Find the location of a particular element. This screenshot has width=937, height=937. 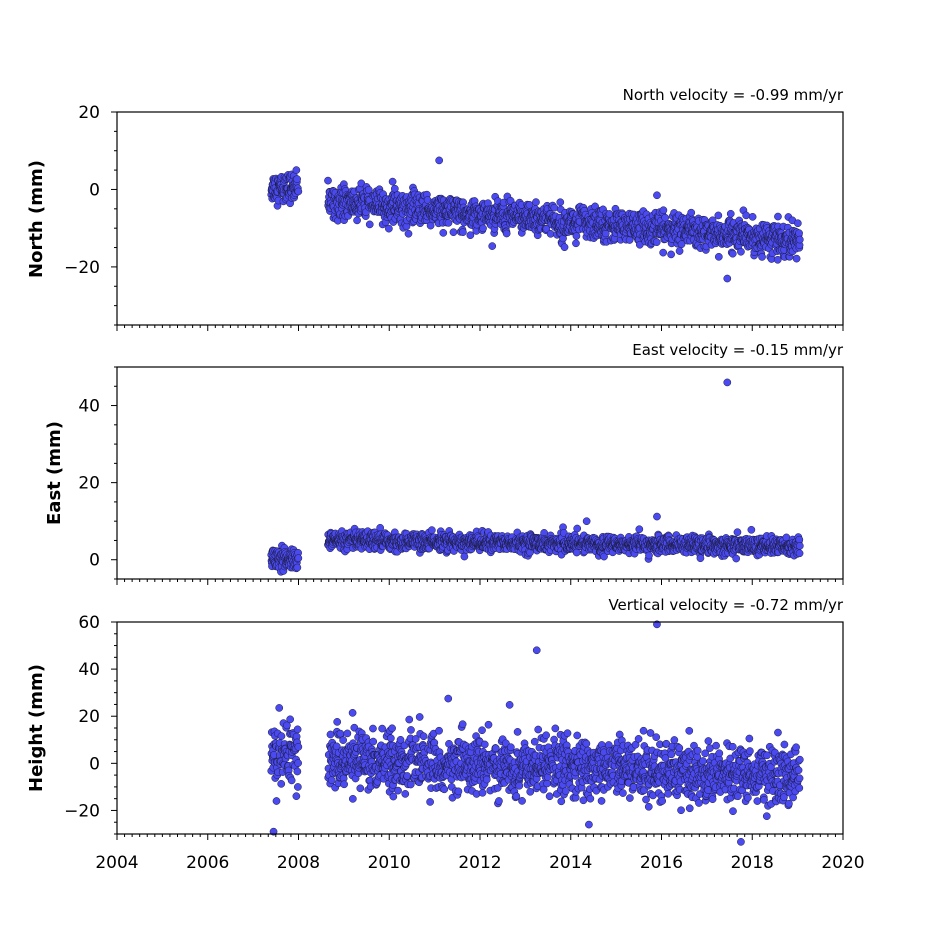

height-data-points is located at coordinates (535, 733).